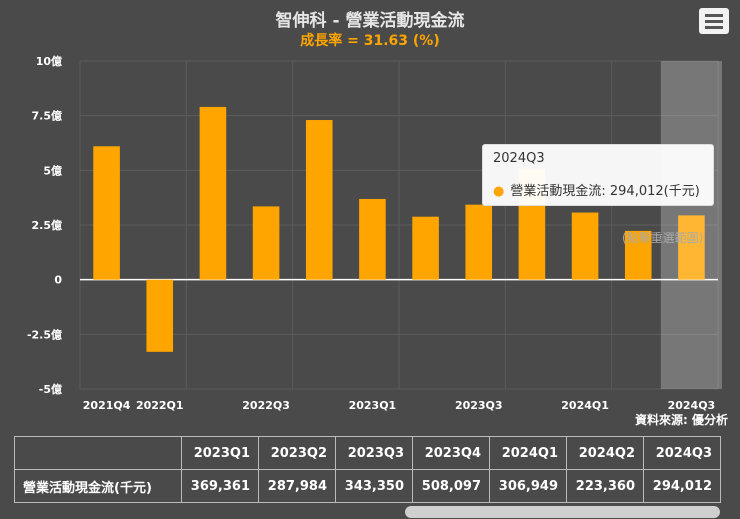 Image resolution: width=740 pixels, height=519 pixels. I want to click on x-tick-label: 2024Q3, so click(692, 405).